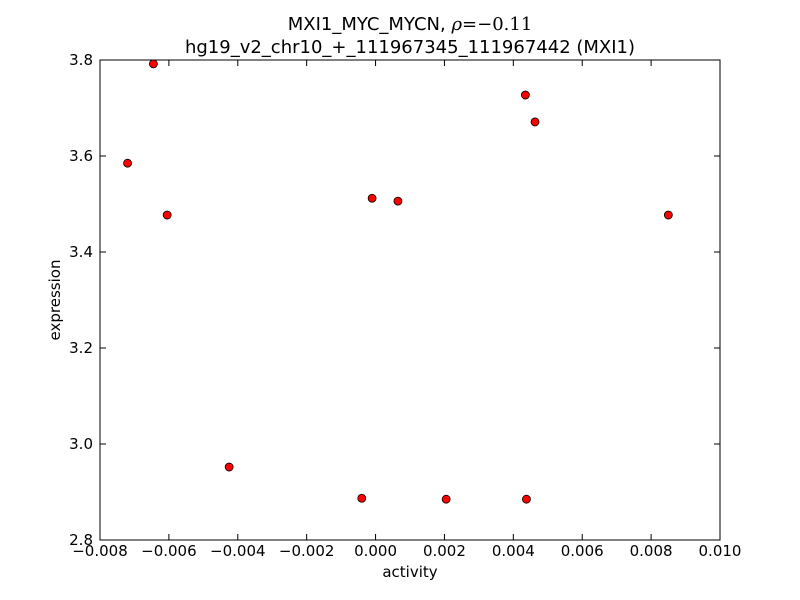 Image resolution: width=800 pixels, height=600 pixels. What do you see at coordinates (444, 551) in the screenshot?
I see `x-tick-label: 0.002` at bounding box center [444, 551].